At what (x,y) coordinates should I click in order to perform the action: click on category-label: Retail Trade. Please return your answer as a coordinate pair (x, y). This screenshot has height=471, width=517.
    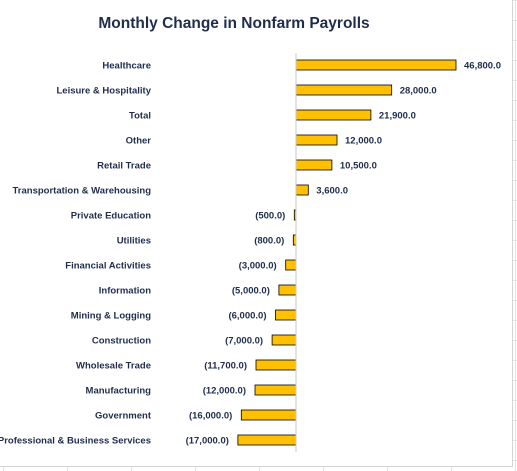
    Looking at the image, I should click on (124, 166).